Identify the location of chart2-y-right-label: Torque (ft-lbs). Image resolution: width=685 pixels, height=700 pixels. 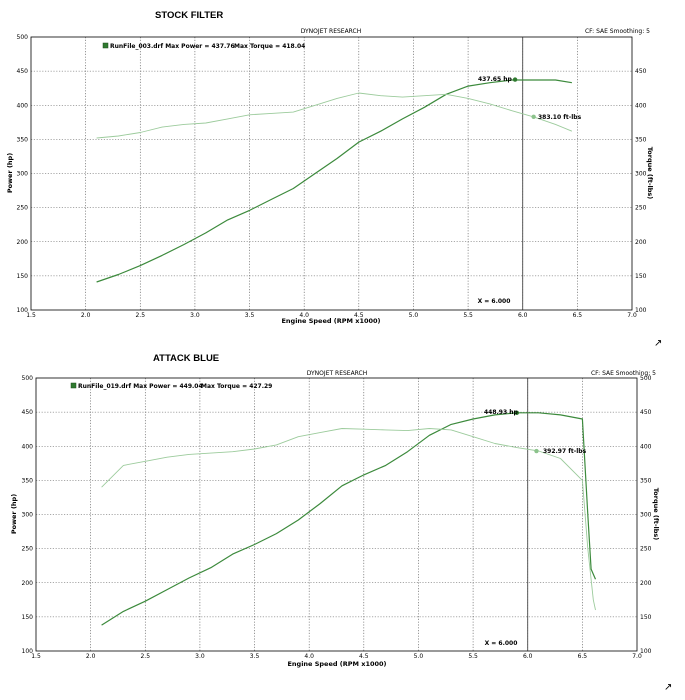
(656, 514).